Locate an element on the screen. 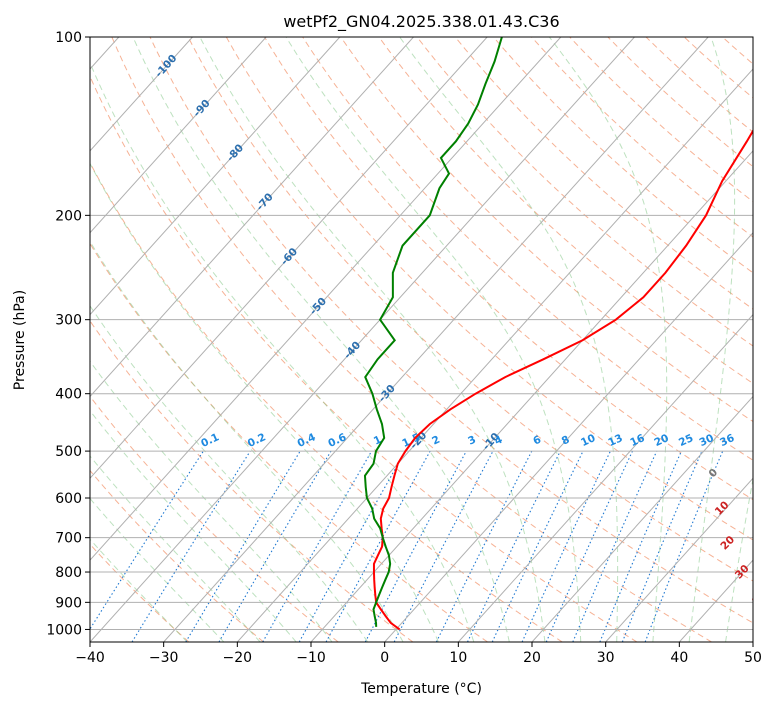  y-axis-ticks: 100 200 300 400 500 600 700 800 900 1000 is located at coordinates (68, 334).